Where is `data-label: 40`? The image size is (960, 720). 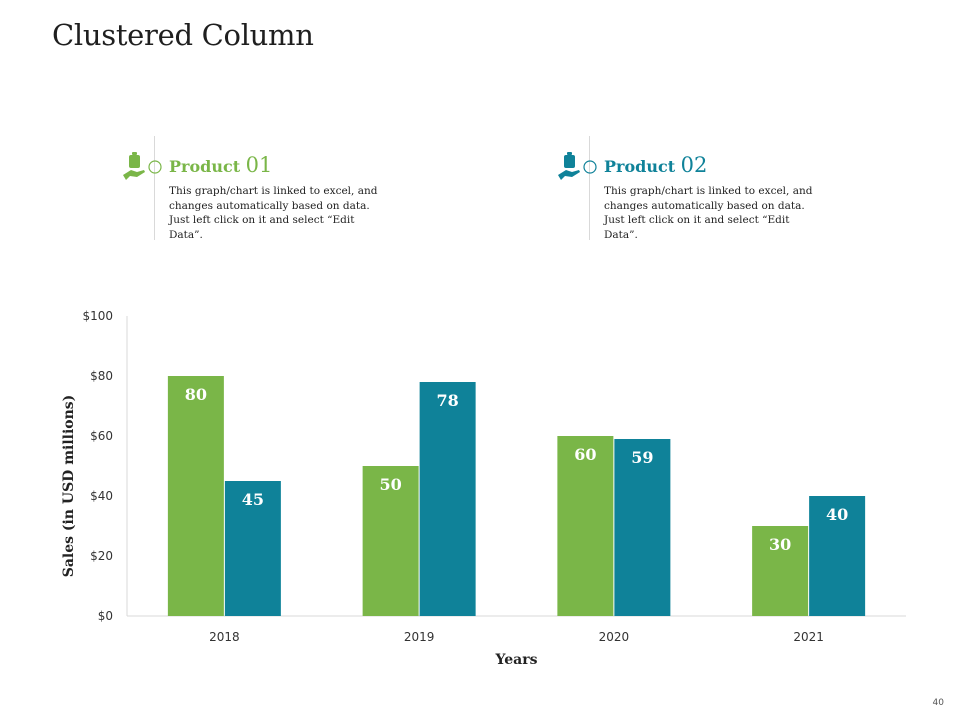 data-label: 40 is located at coordinates (837, 514).